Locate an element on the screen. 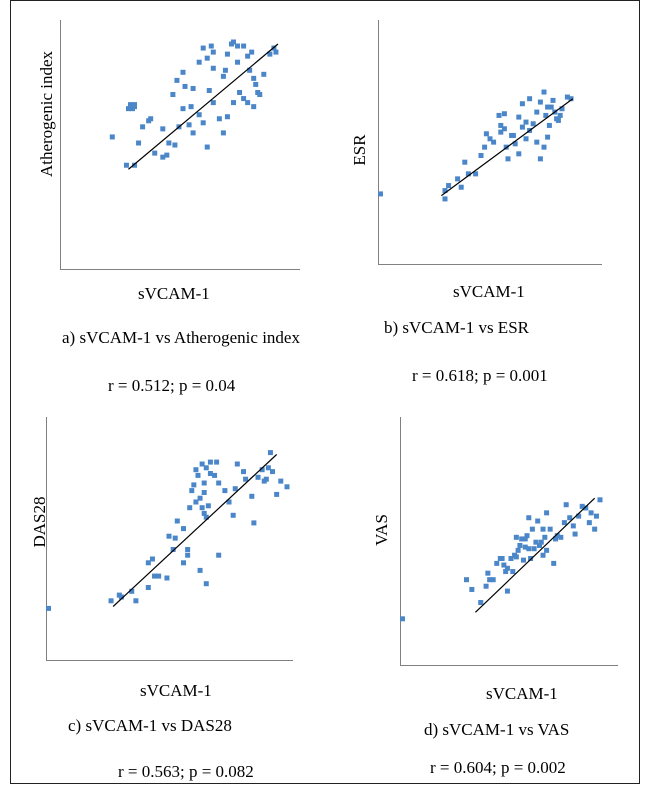 The height and width of the screenshot is (787, 652). x-axis-label-b: sVCAM-1 is located at coordinates (489, 291).